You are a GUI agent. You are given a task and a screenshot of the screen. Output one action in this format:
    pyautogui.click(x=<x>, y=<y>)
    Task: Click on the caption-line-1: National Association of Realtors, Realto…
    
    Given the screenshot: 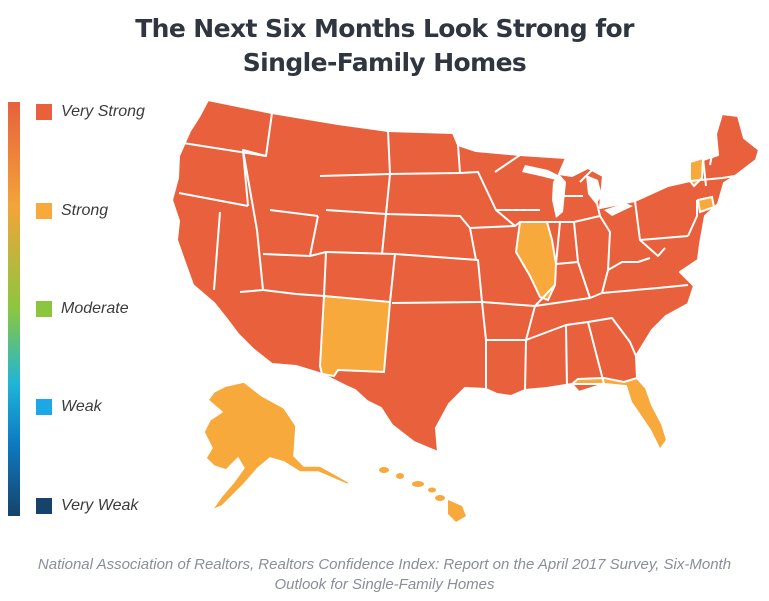 What is the action you would take?
    pyautogui.click(x=384, y=564)
    